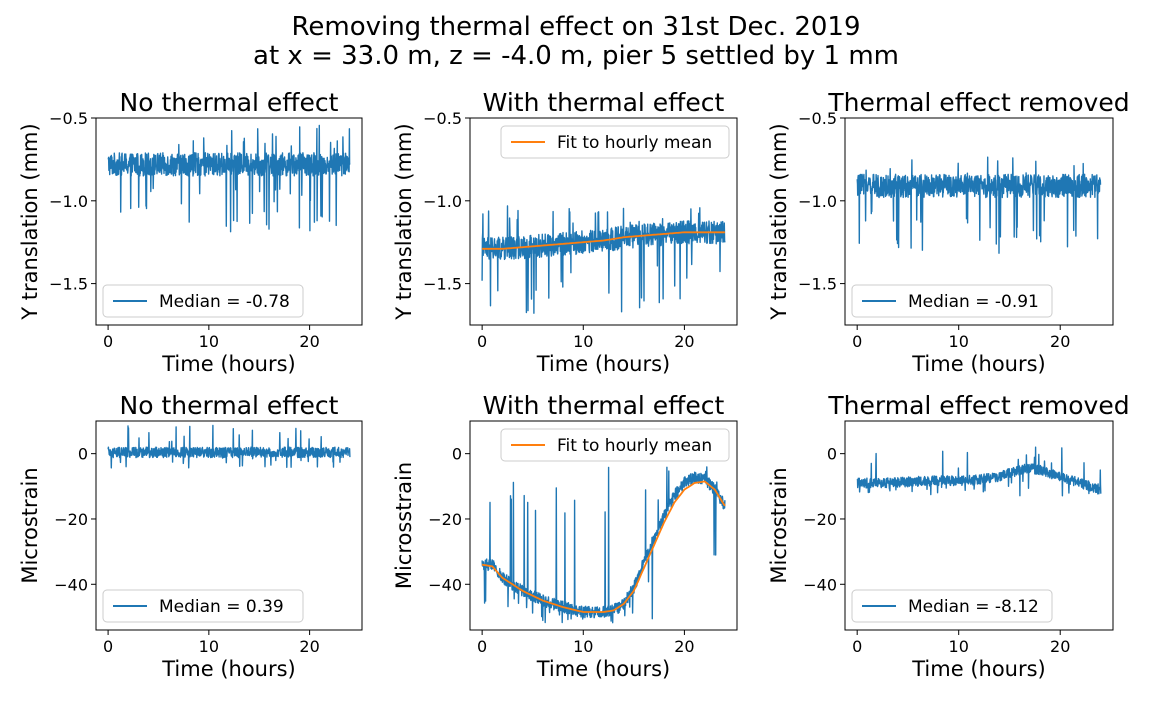  I want to click on legend: Median = 0.39, so click(203, 606).